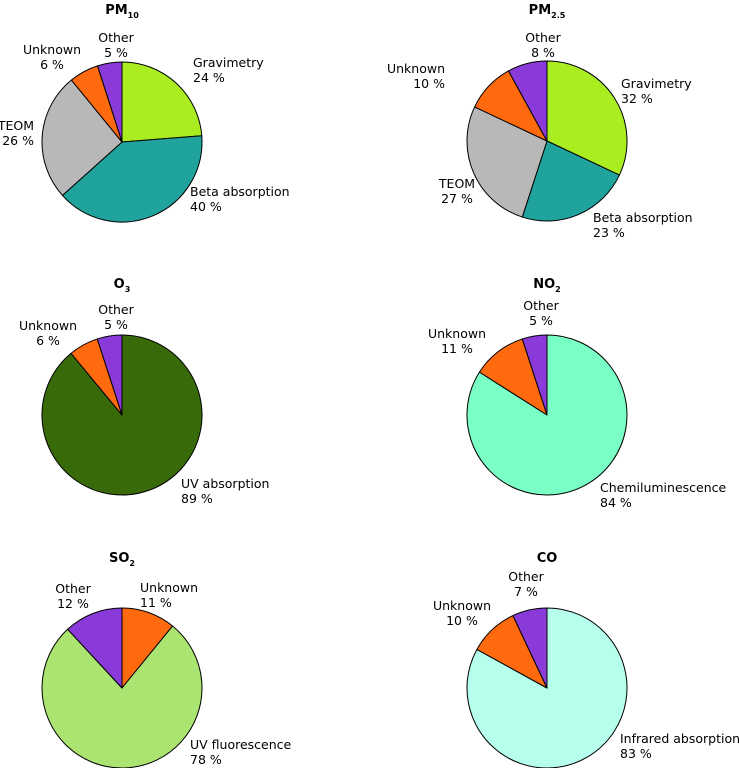 The image size is (739, 768). I want to click on slice-label-other: Other 8 %, so click(543, 45).